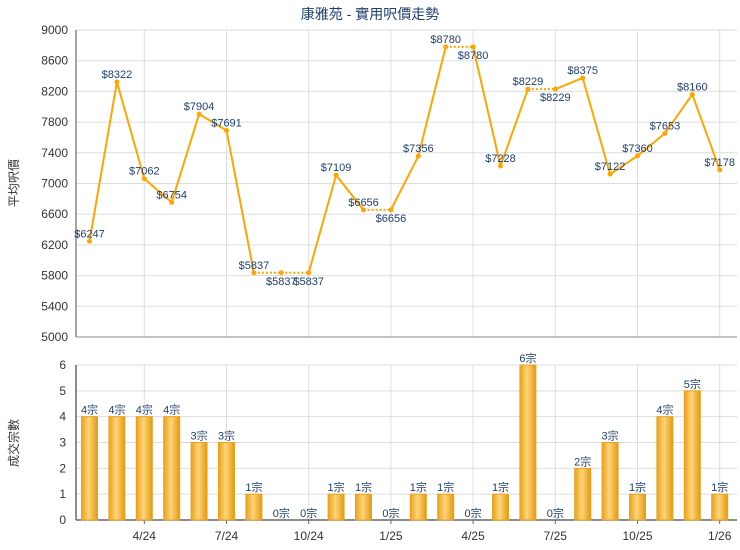 The image size is (740, 550). I want to click on volume-data-label: 3宗, so click(610, 436).